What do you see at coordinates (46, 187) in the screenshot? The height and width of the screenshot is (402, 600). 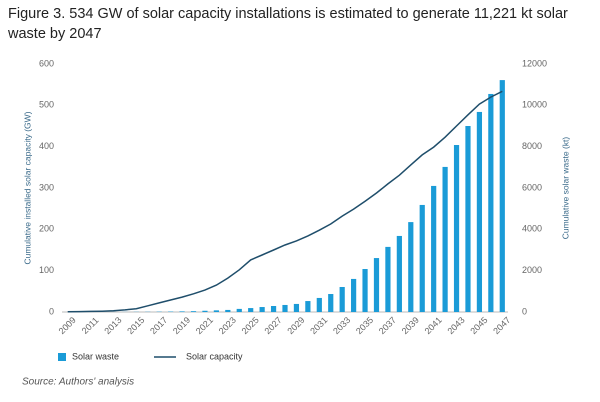 I see `y-tick-label: 300` at bounding box center [46, 187].